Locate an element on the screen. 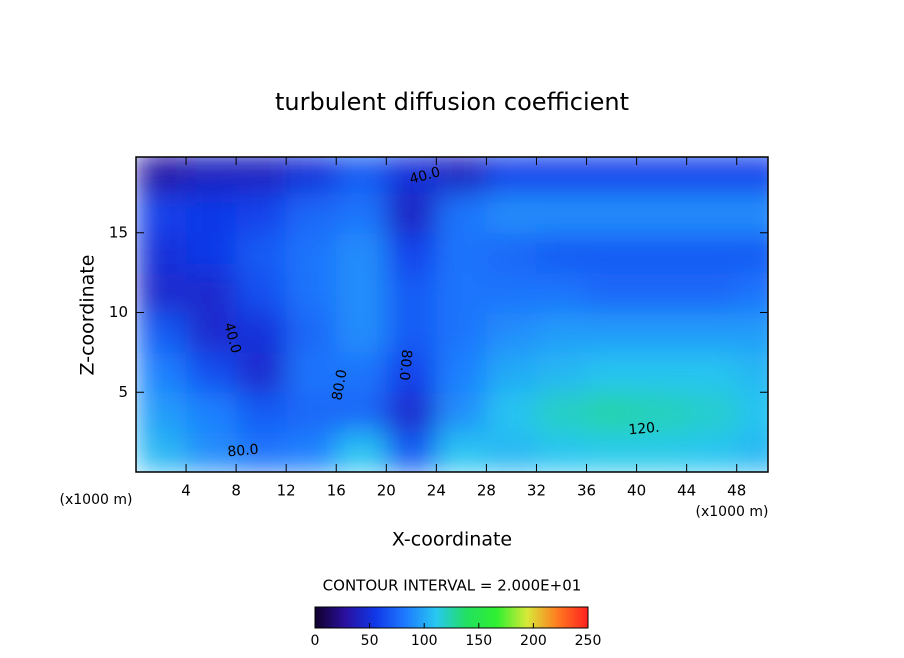 The height and width of the screenshot is (658, 904). y-tick-label: 15 is located at coordinates (118, 232).